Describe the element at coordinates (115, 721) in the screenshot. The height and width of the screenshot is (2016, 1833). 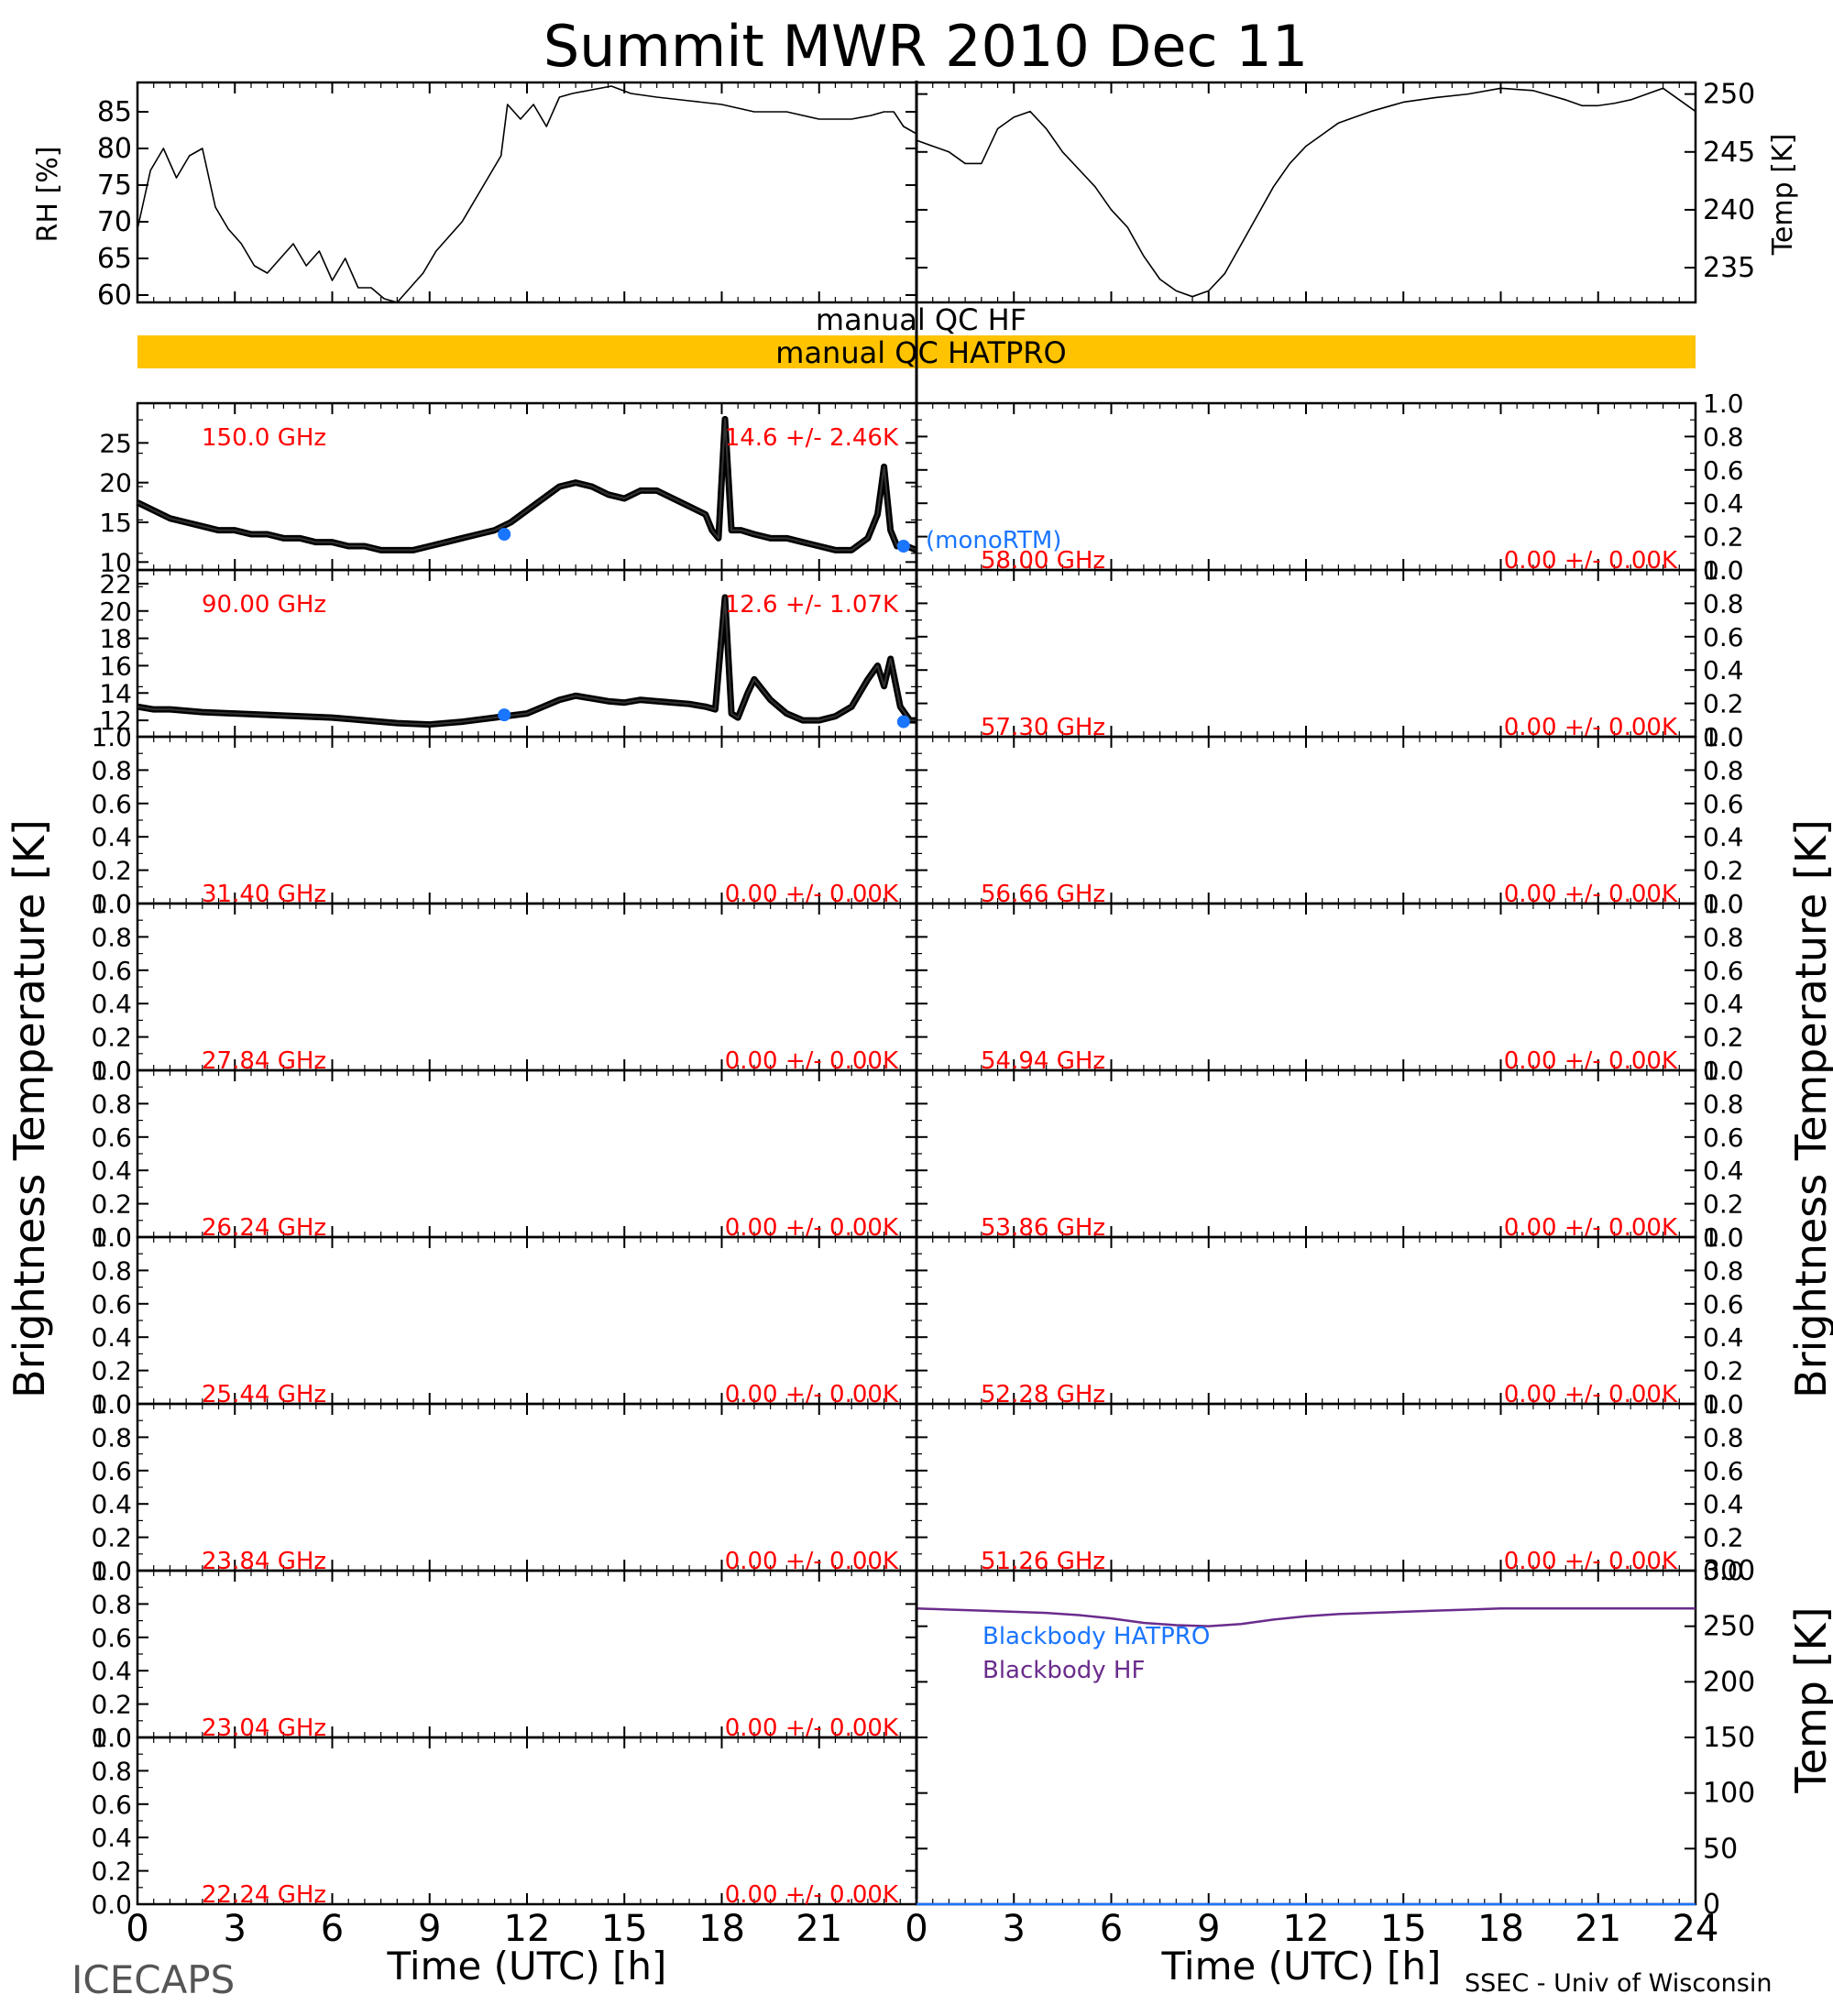
I see `y-tick-label: 12` at that location.